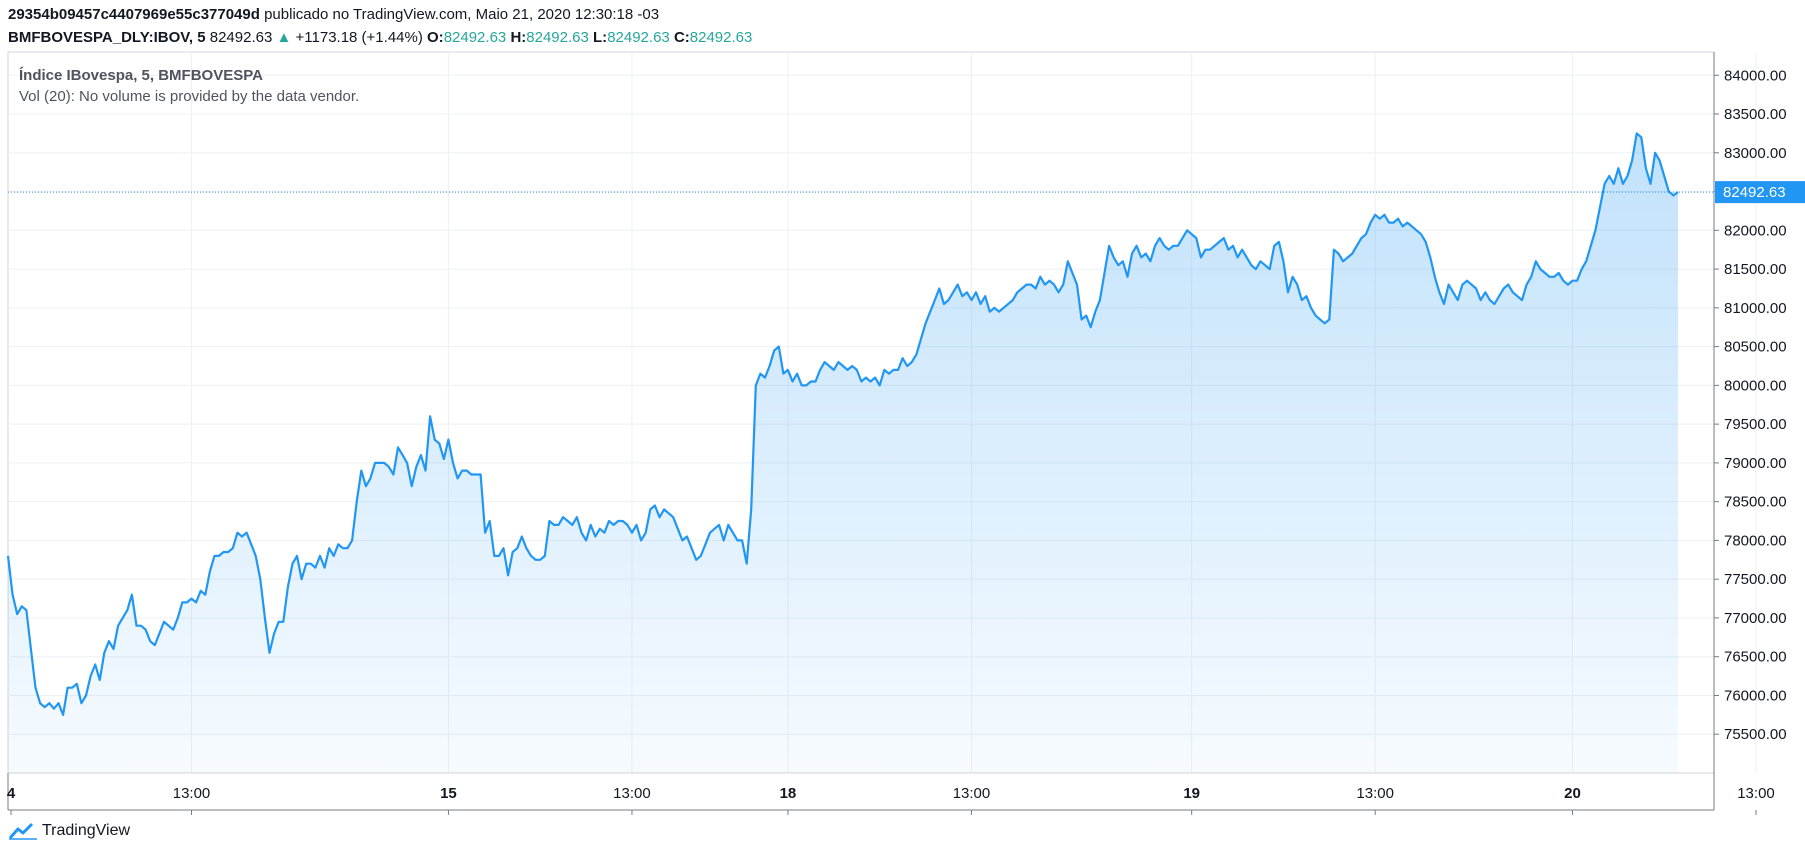 The image size is (1805, 856). I want to click on close-label: C:, so click(681, 37).